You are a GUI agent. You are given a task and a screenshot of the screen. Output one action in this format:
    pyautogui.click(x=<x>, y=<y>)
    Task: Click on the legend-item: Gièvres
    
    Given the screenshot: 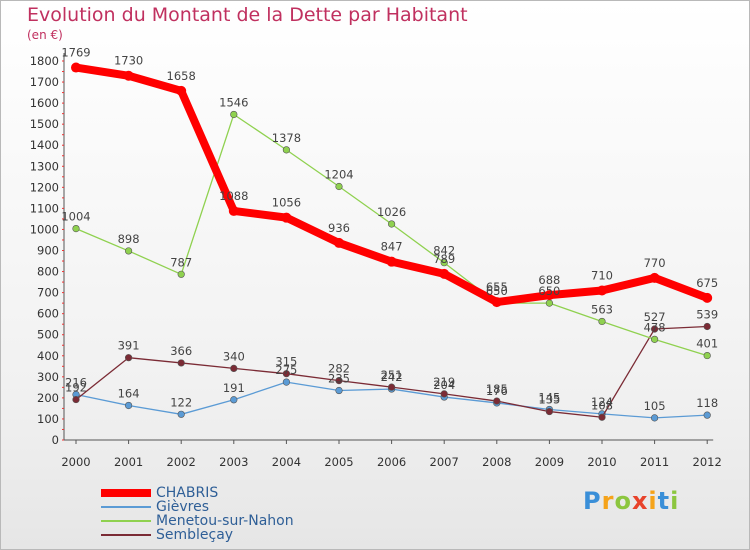 What is the action you would take?
    pyautogui.click(x=197, y=507)
    